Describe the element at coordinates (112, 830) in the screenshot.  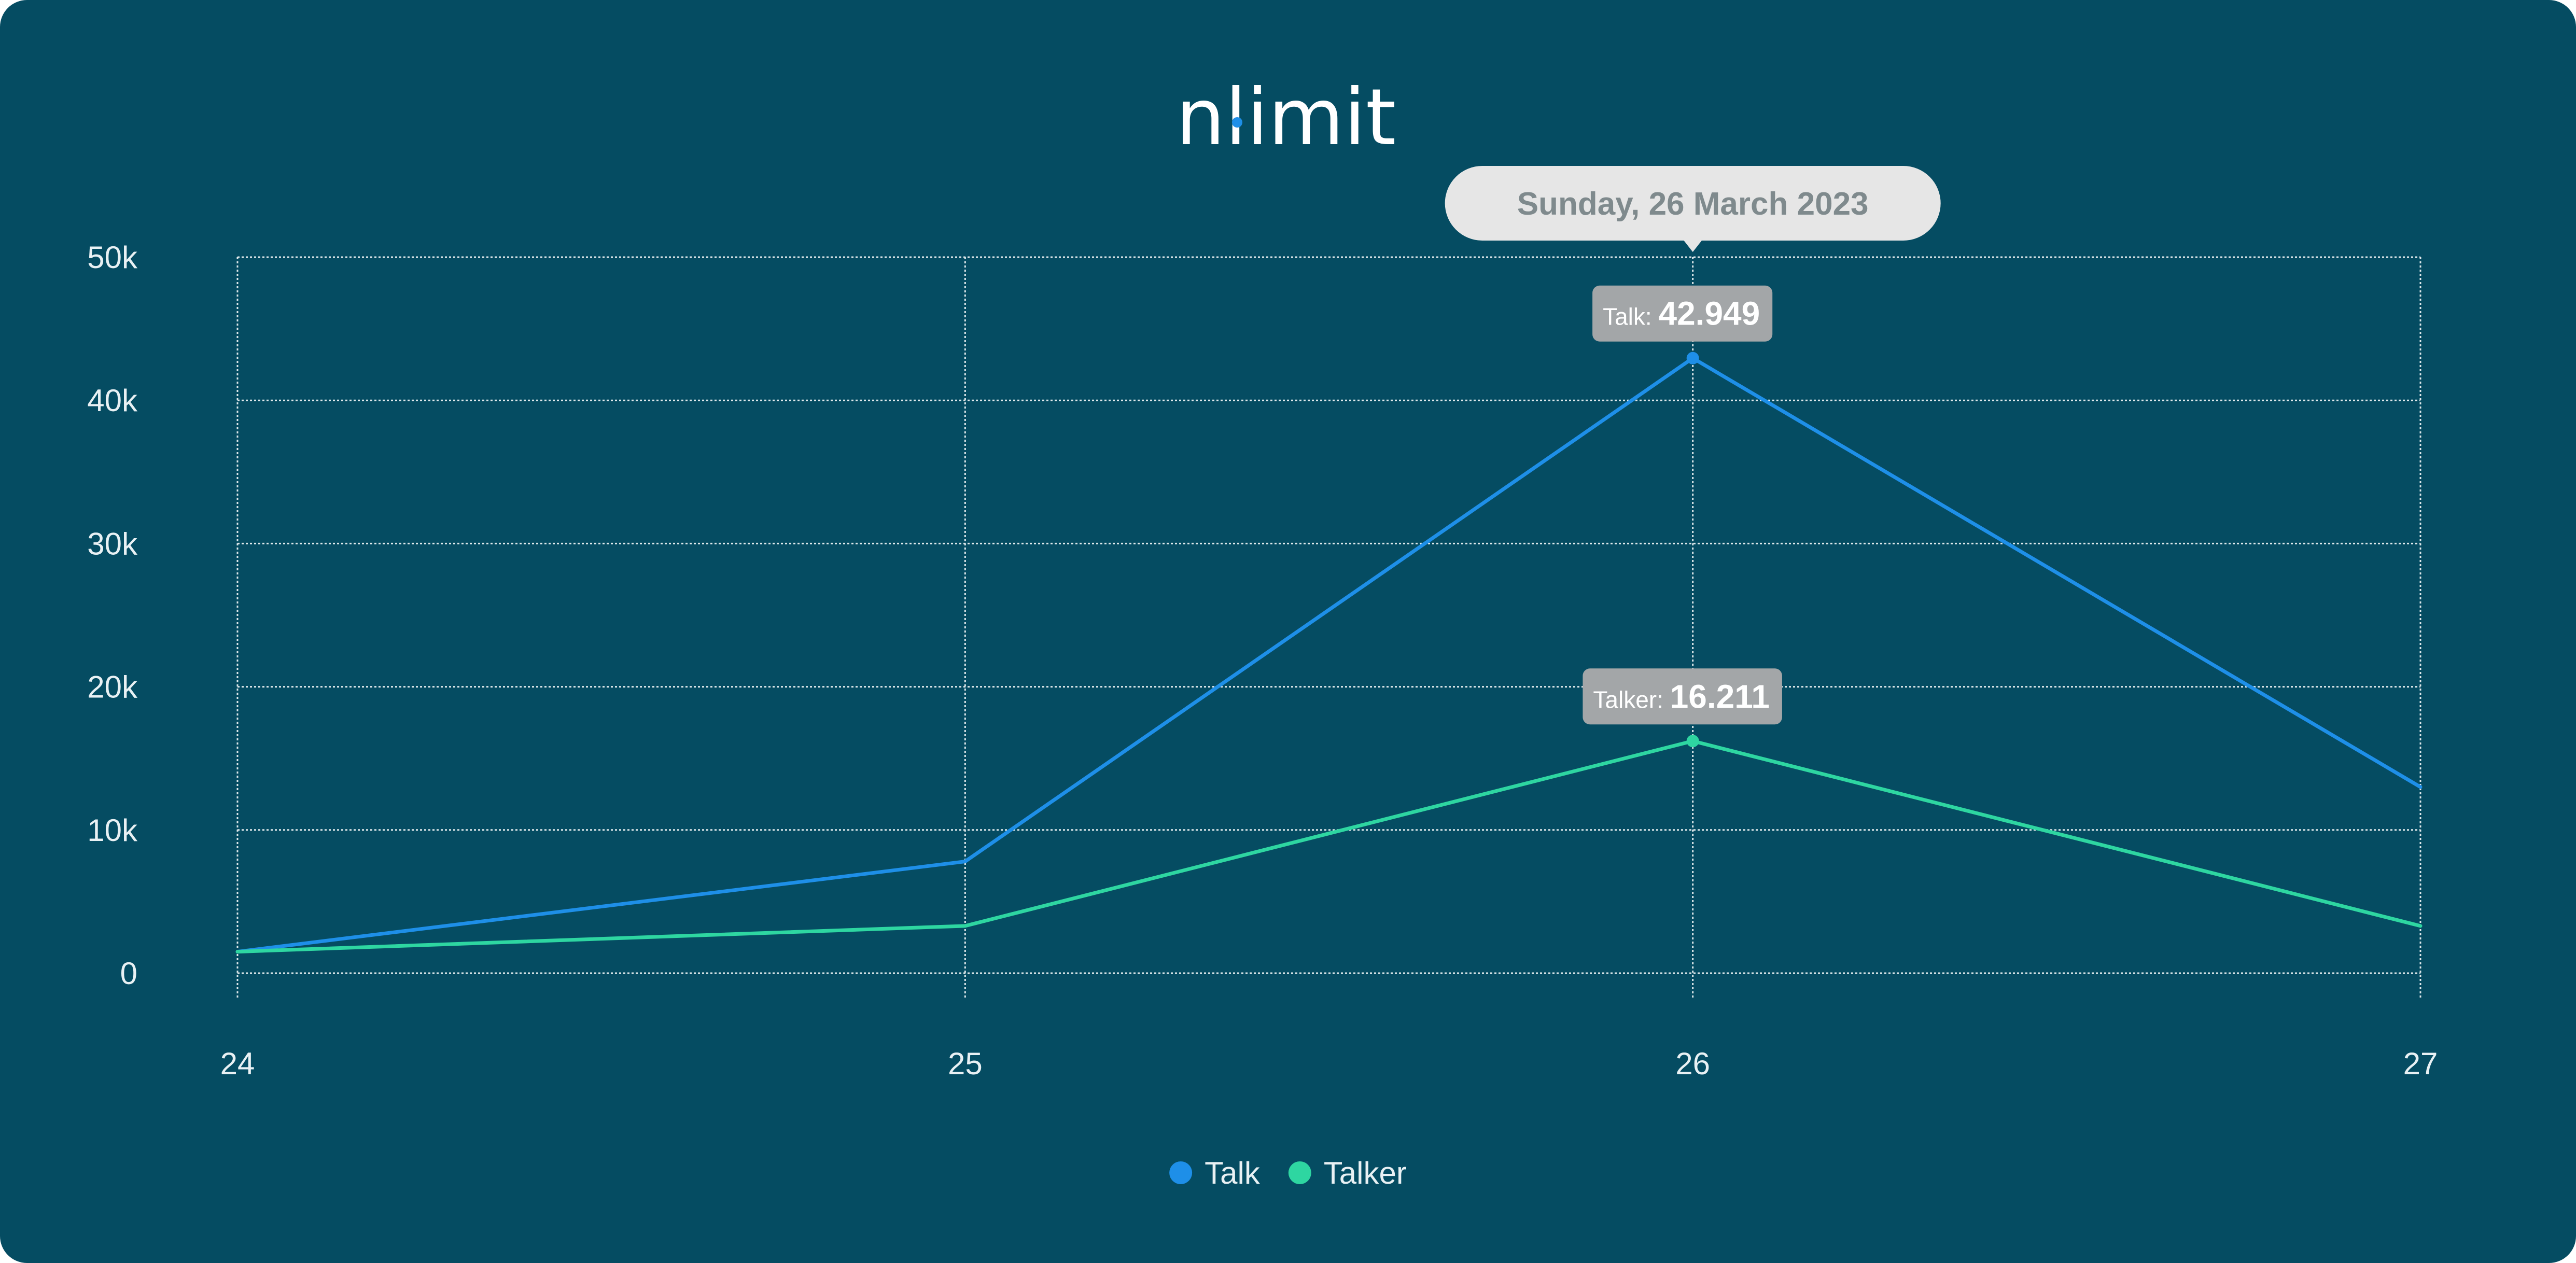
I see `y-tick-label: 10k` at that location.